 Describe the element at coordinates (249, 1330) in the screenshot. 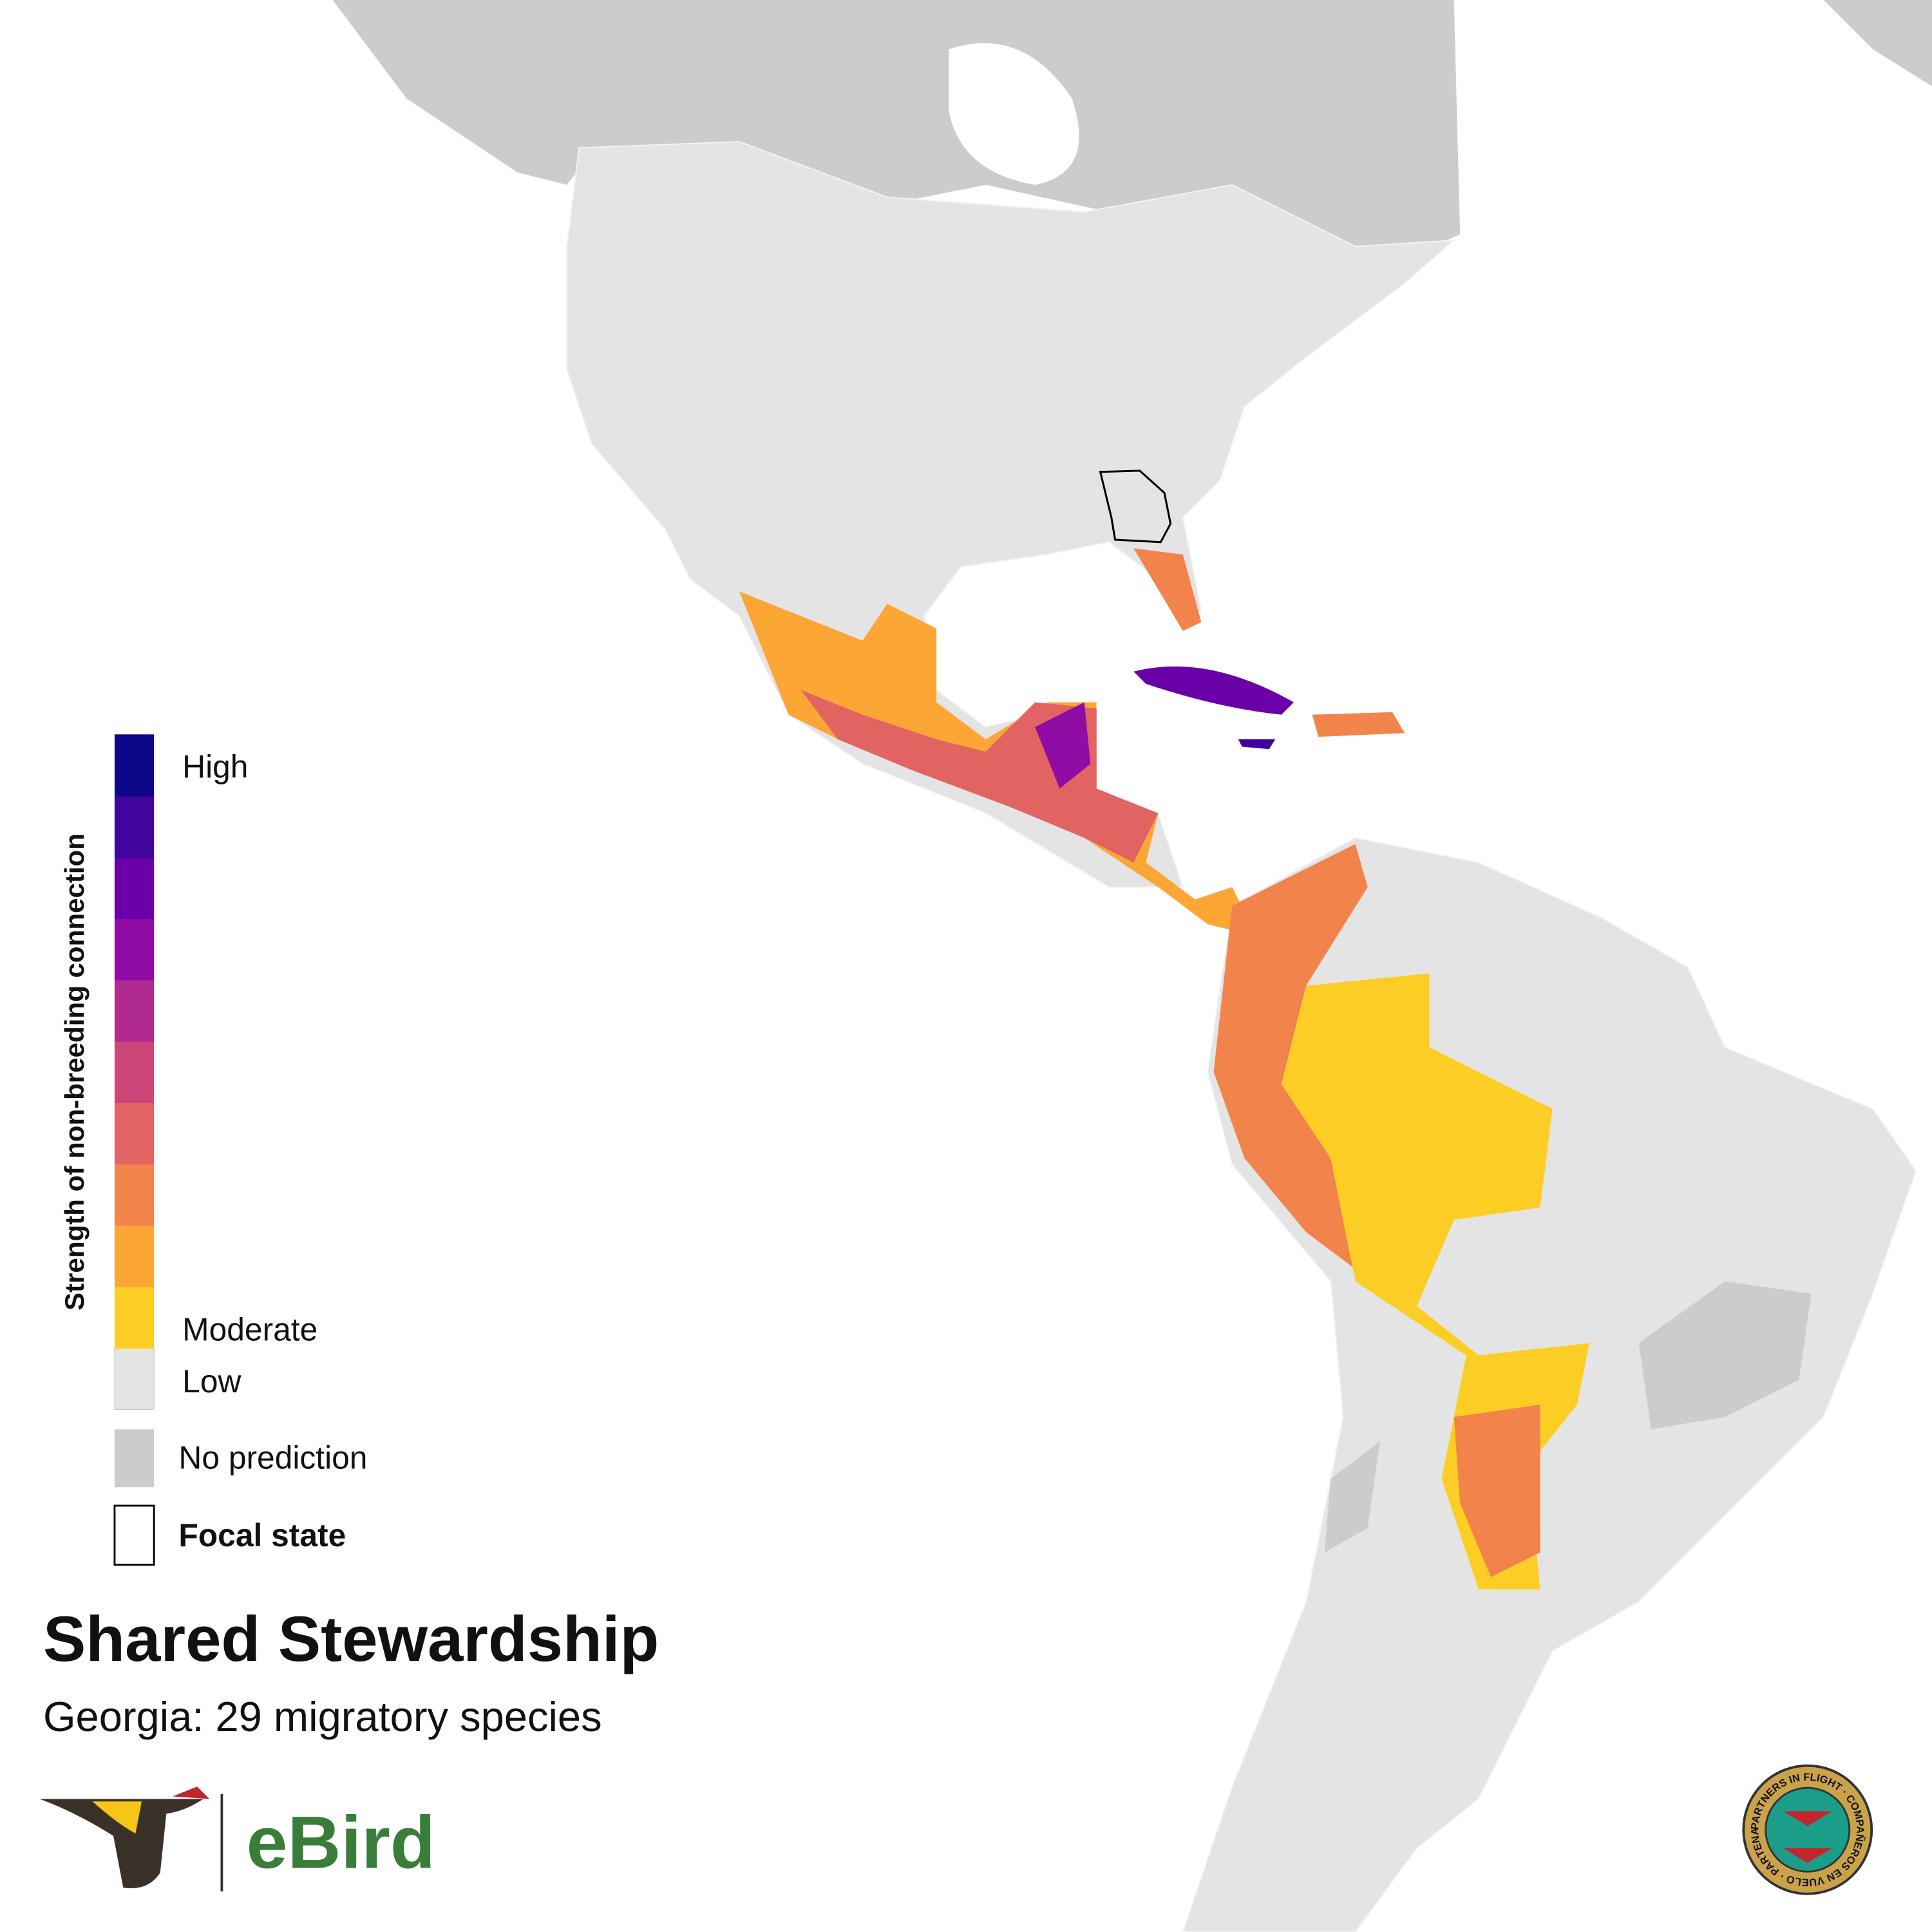

I see `legend-label: Moderate` at that location.